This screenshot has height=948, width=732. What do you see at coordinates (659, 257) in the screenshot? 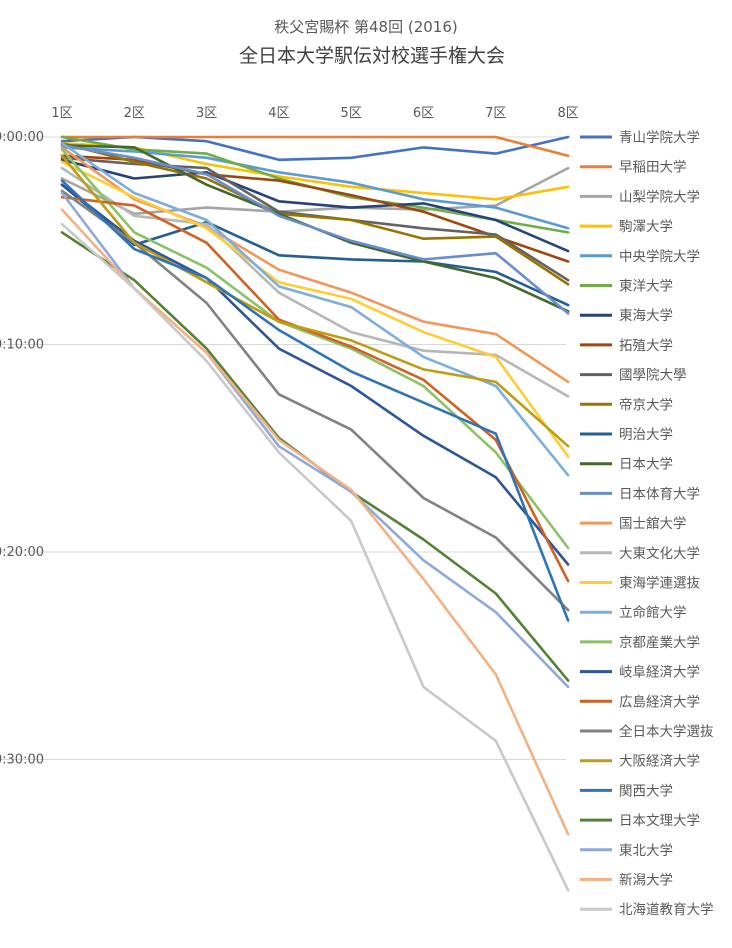
I see `legend-entry: 中央学院大学` at bounding box center [659, 257].